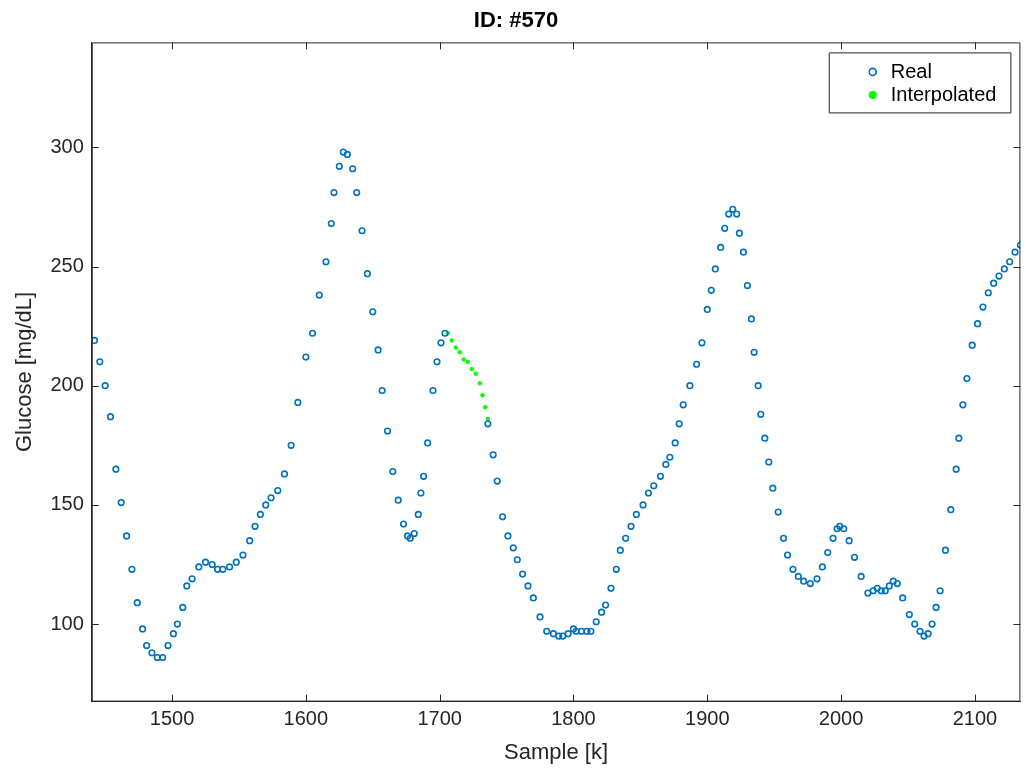 The width and height of the screenshot is (1026, 774). I want to click on x-tick-label: 1600, so click(306, 718).